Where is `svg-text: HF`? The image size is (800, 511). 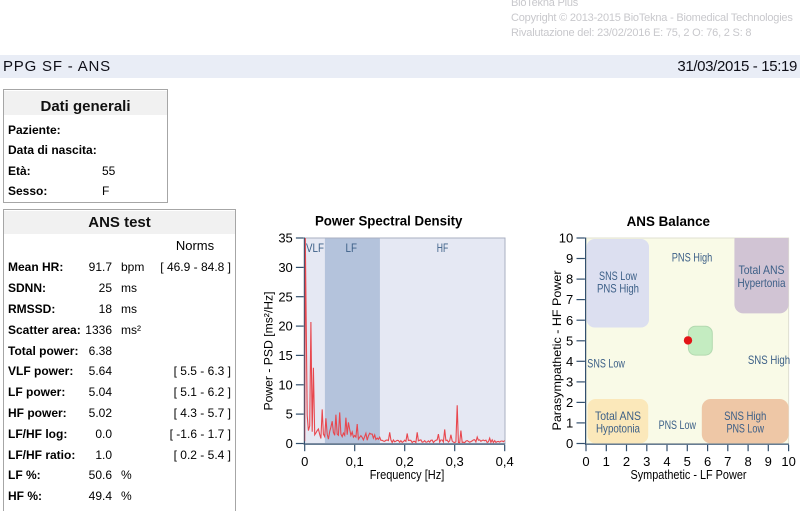
svg-text: HF is located at coordinates (443, 248).